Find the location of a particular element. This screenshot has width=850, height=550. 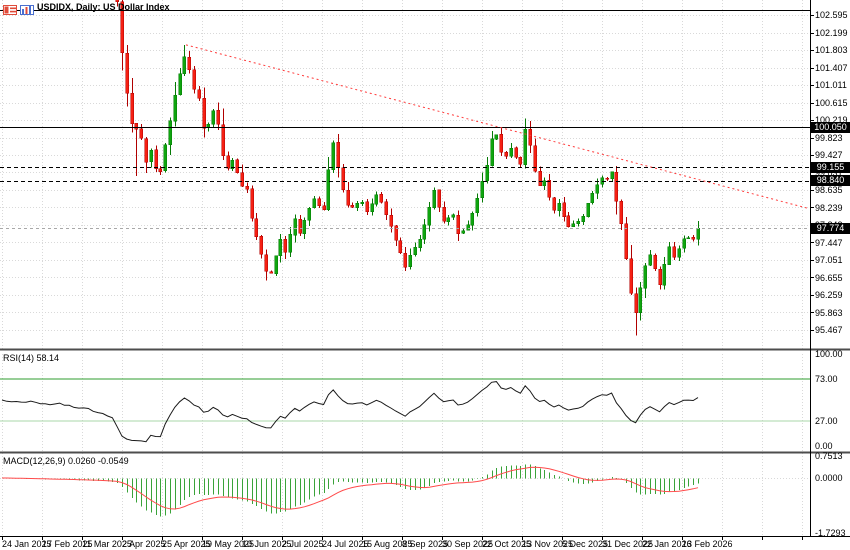

price-axis-label: 101.407 is located at coordinates (831, 67).